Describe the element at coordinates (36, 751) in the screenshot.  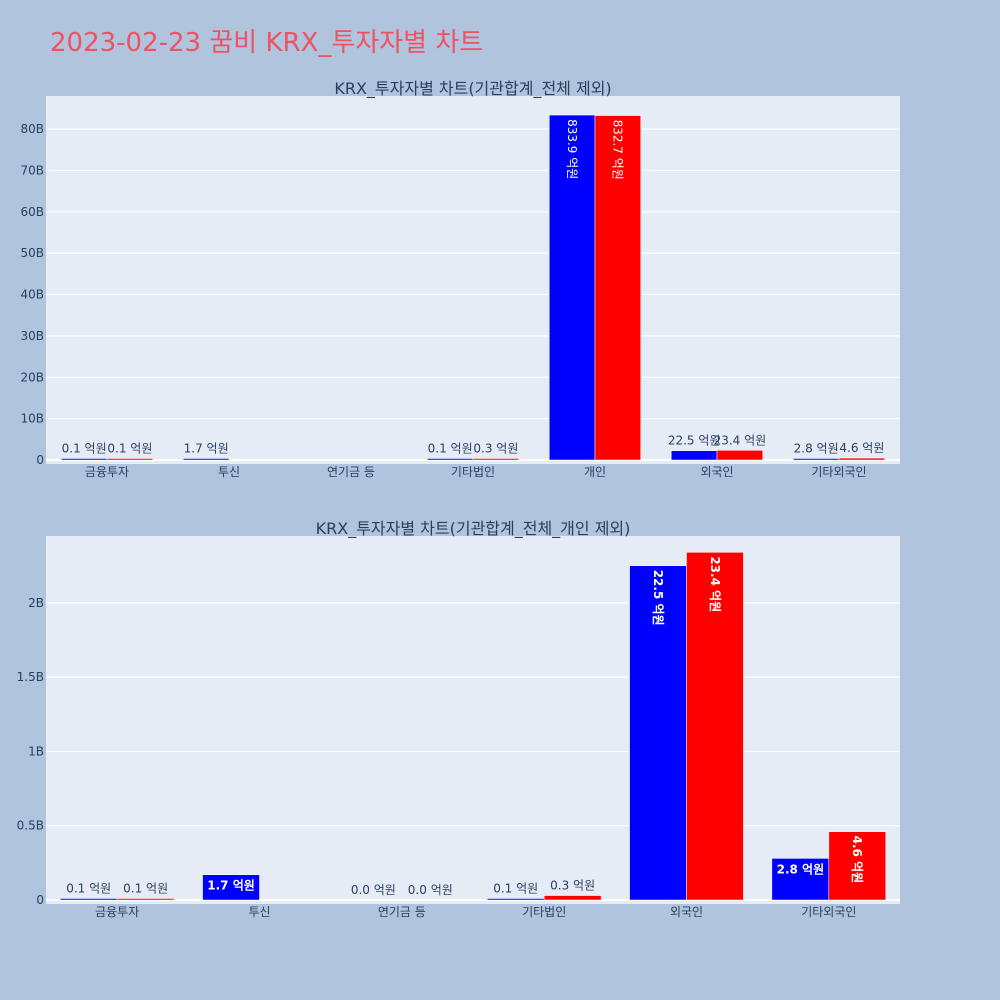
I see `c2-y-tick-label: 1B` at that location.